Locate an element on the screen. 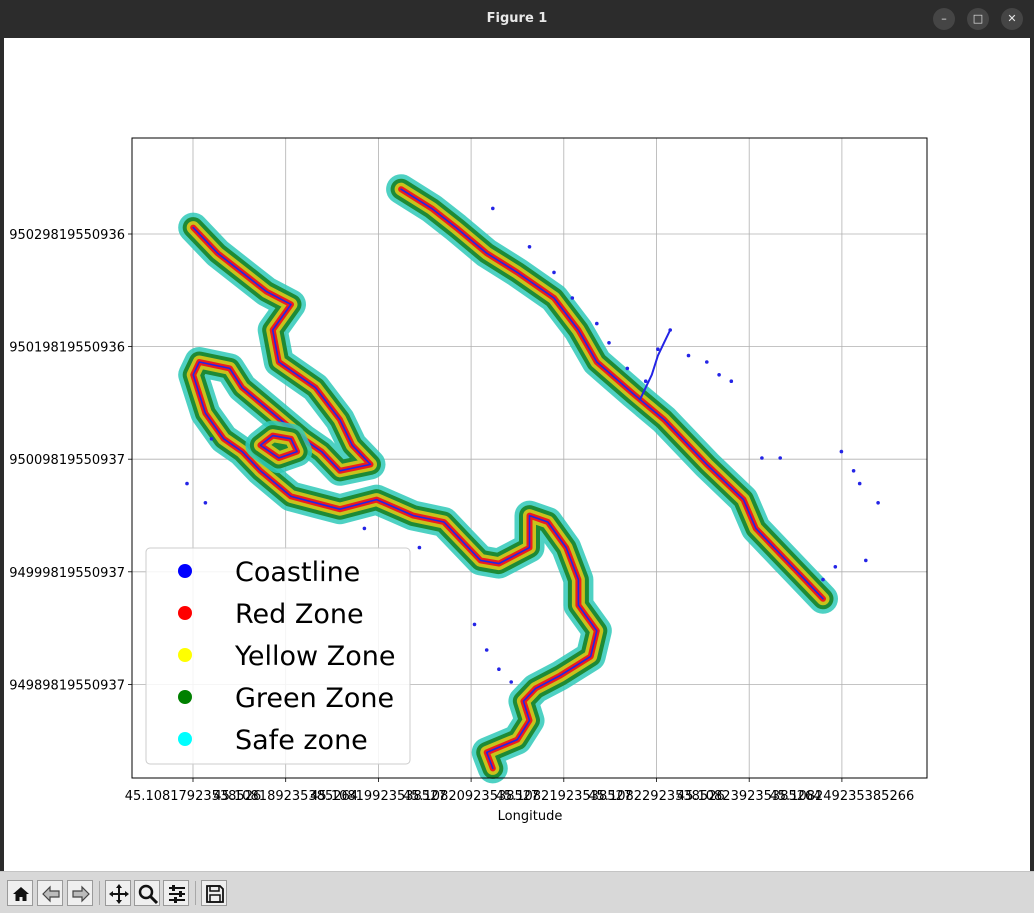  y-tick-label: 95019819550936 is located at coordinates (67, 348).